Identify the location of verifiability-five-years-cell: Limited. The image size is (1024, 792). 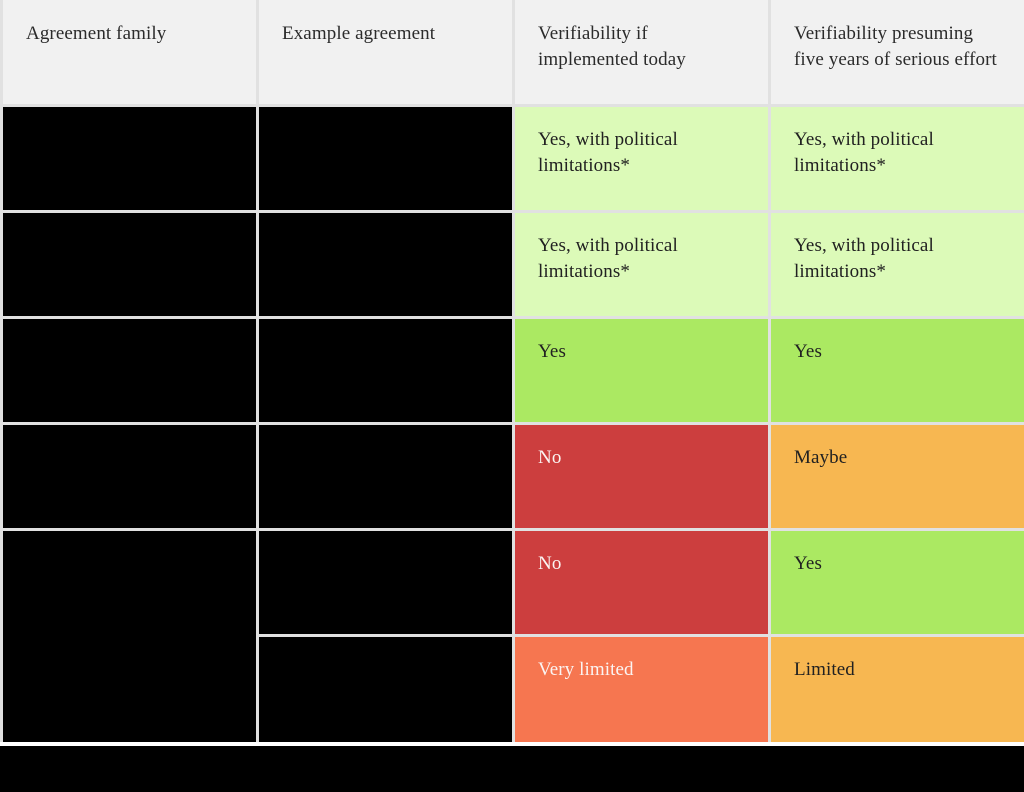
(897, 689).